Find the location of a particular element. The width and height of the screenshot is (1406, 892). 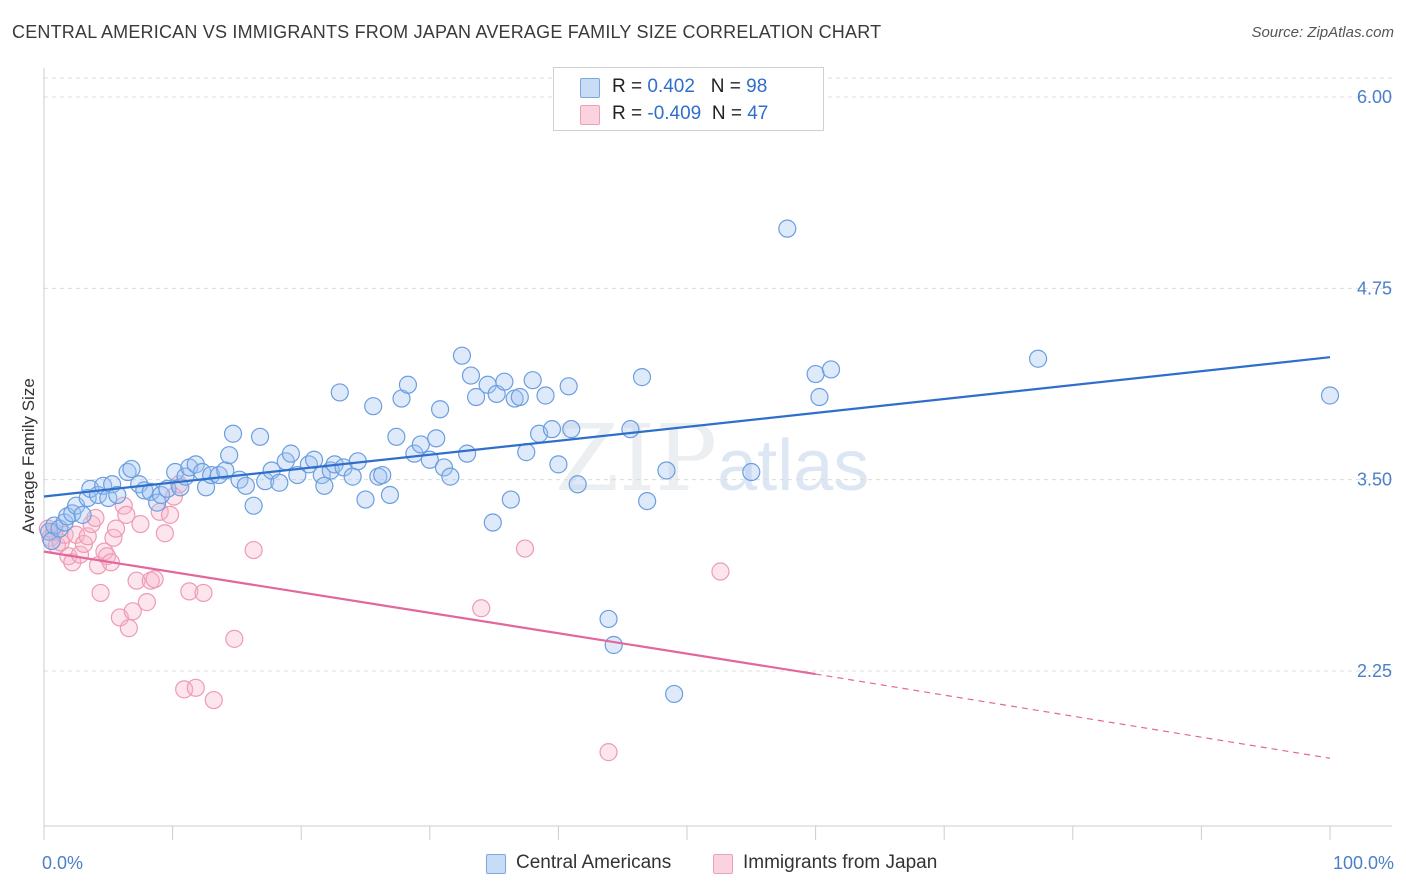

x-tick-label: 0.0% is located at coordinates (62, 863).